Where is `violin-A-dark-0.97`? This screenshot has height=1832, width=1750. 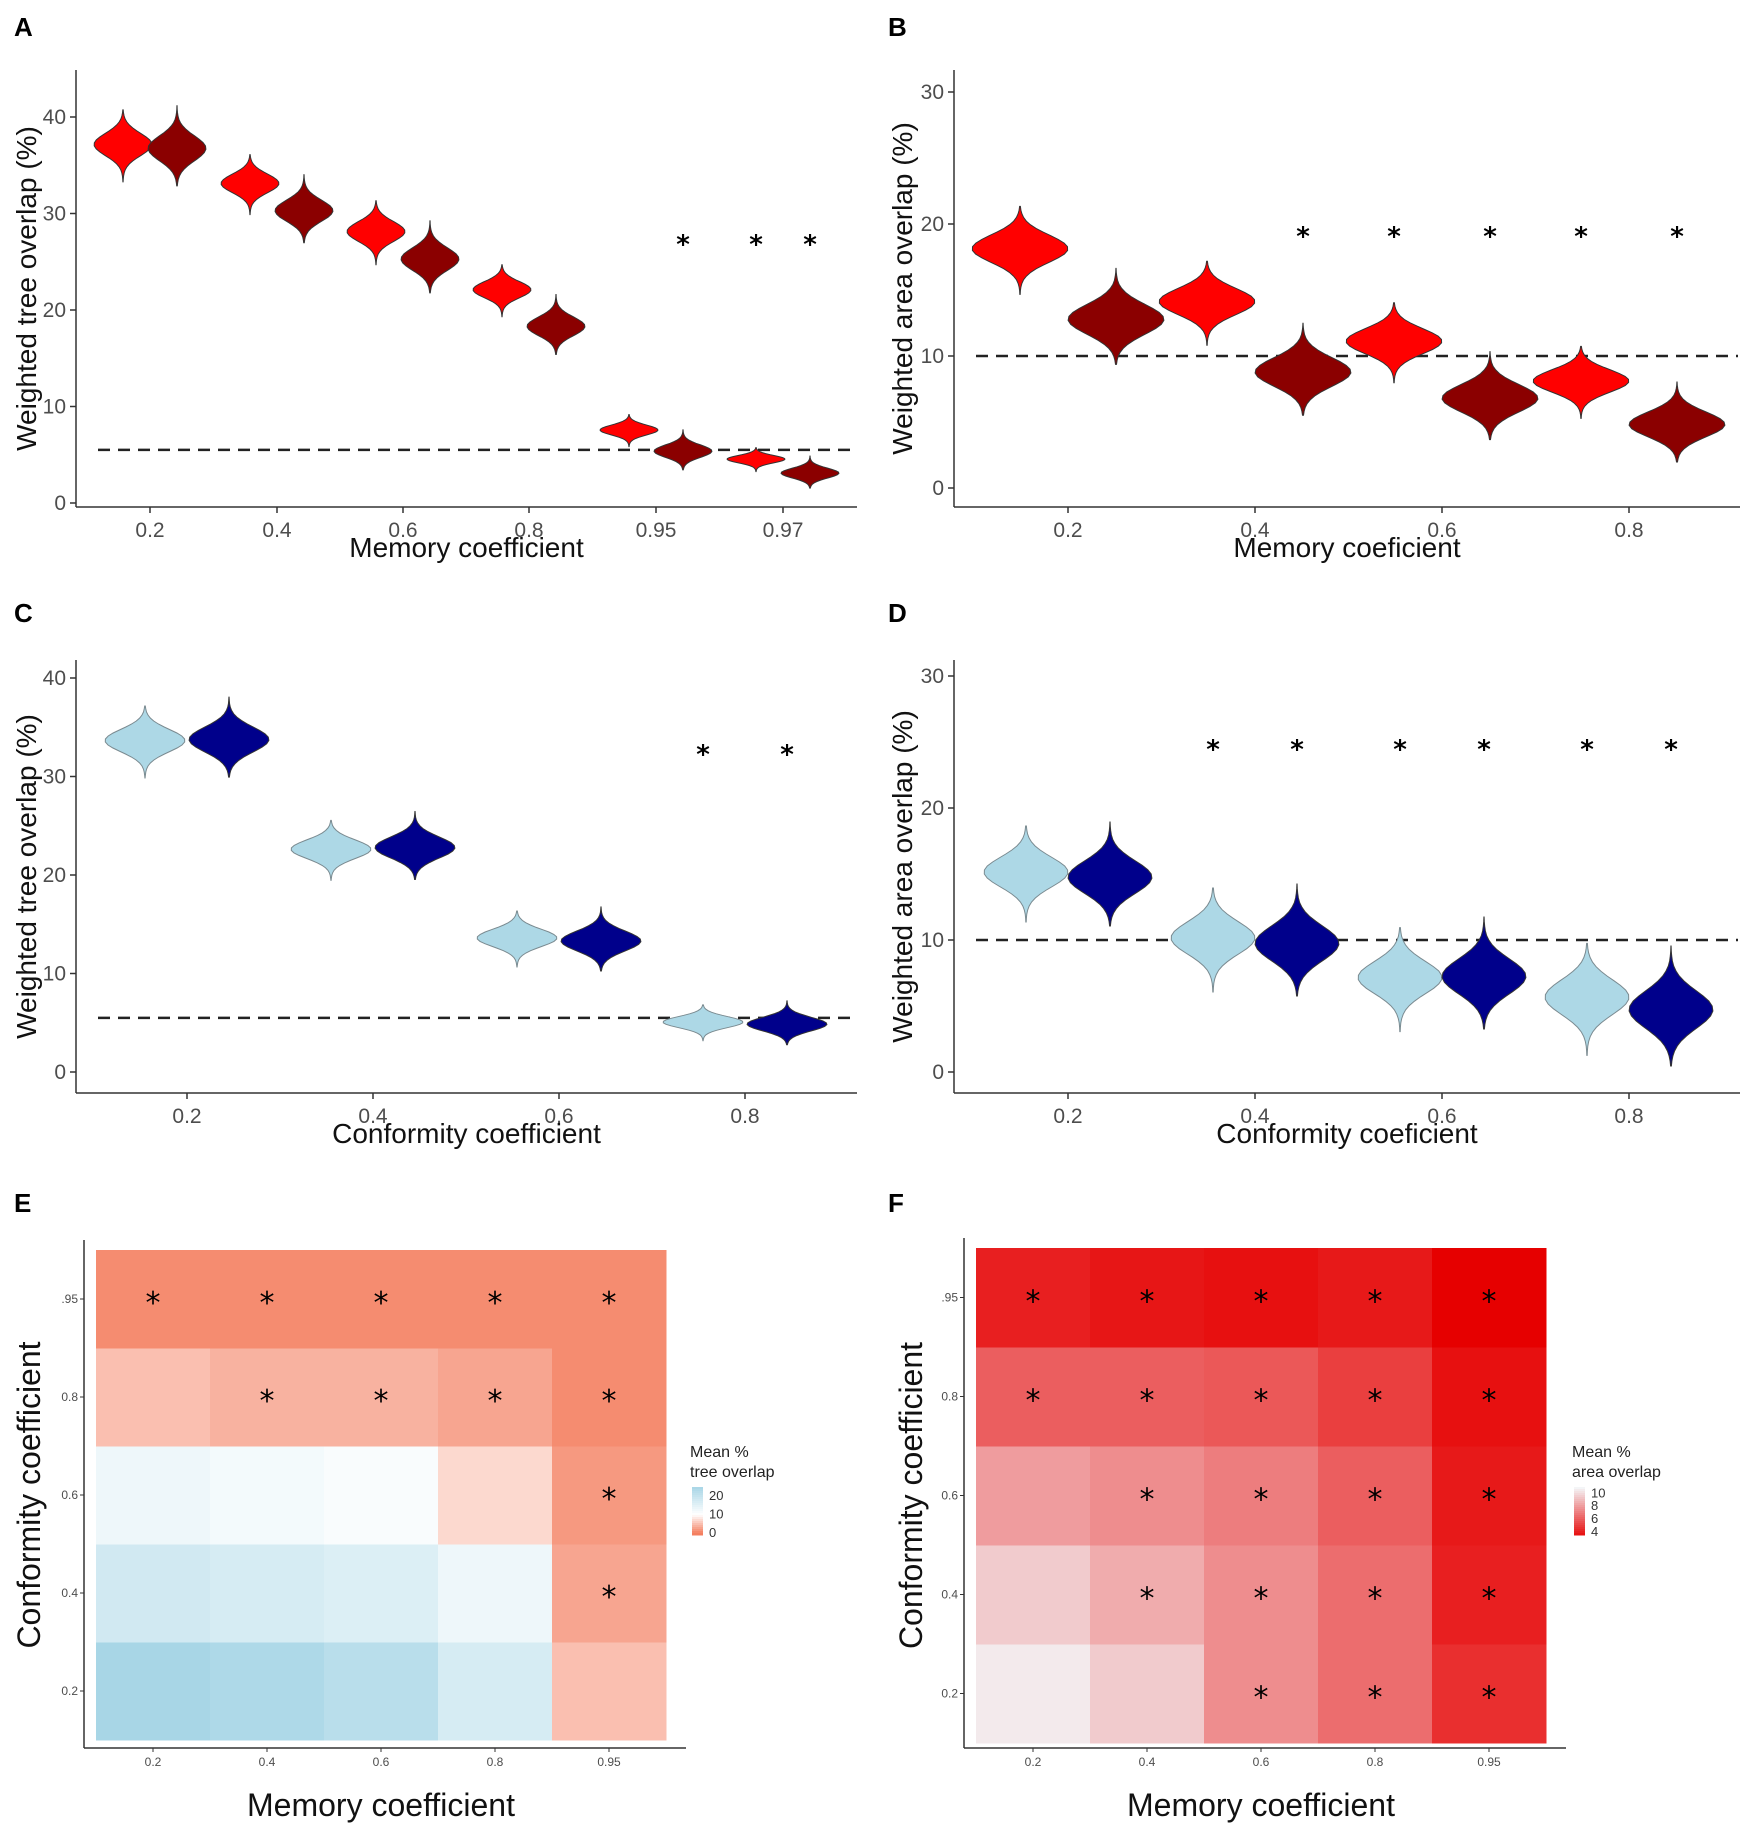 violin-A-dark-0.97 is located at coordinates (810, 472).